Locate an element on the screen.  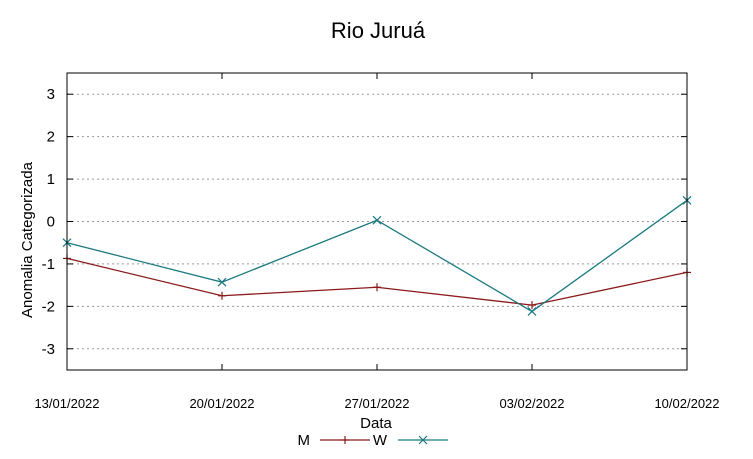
series-line-m is located at coordinates (377, 281).